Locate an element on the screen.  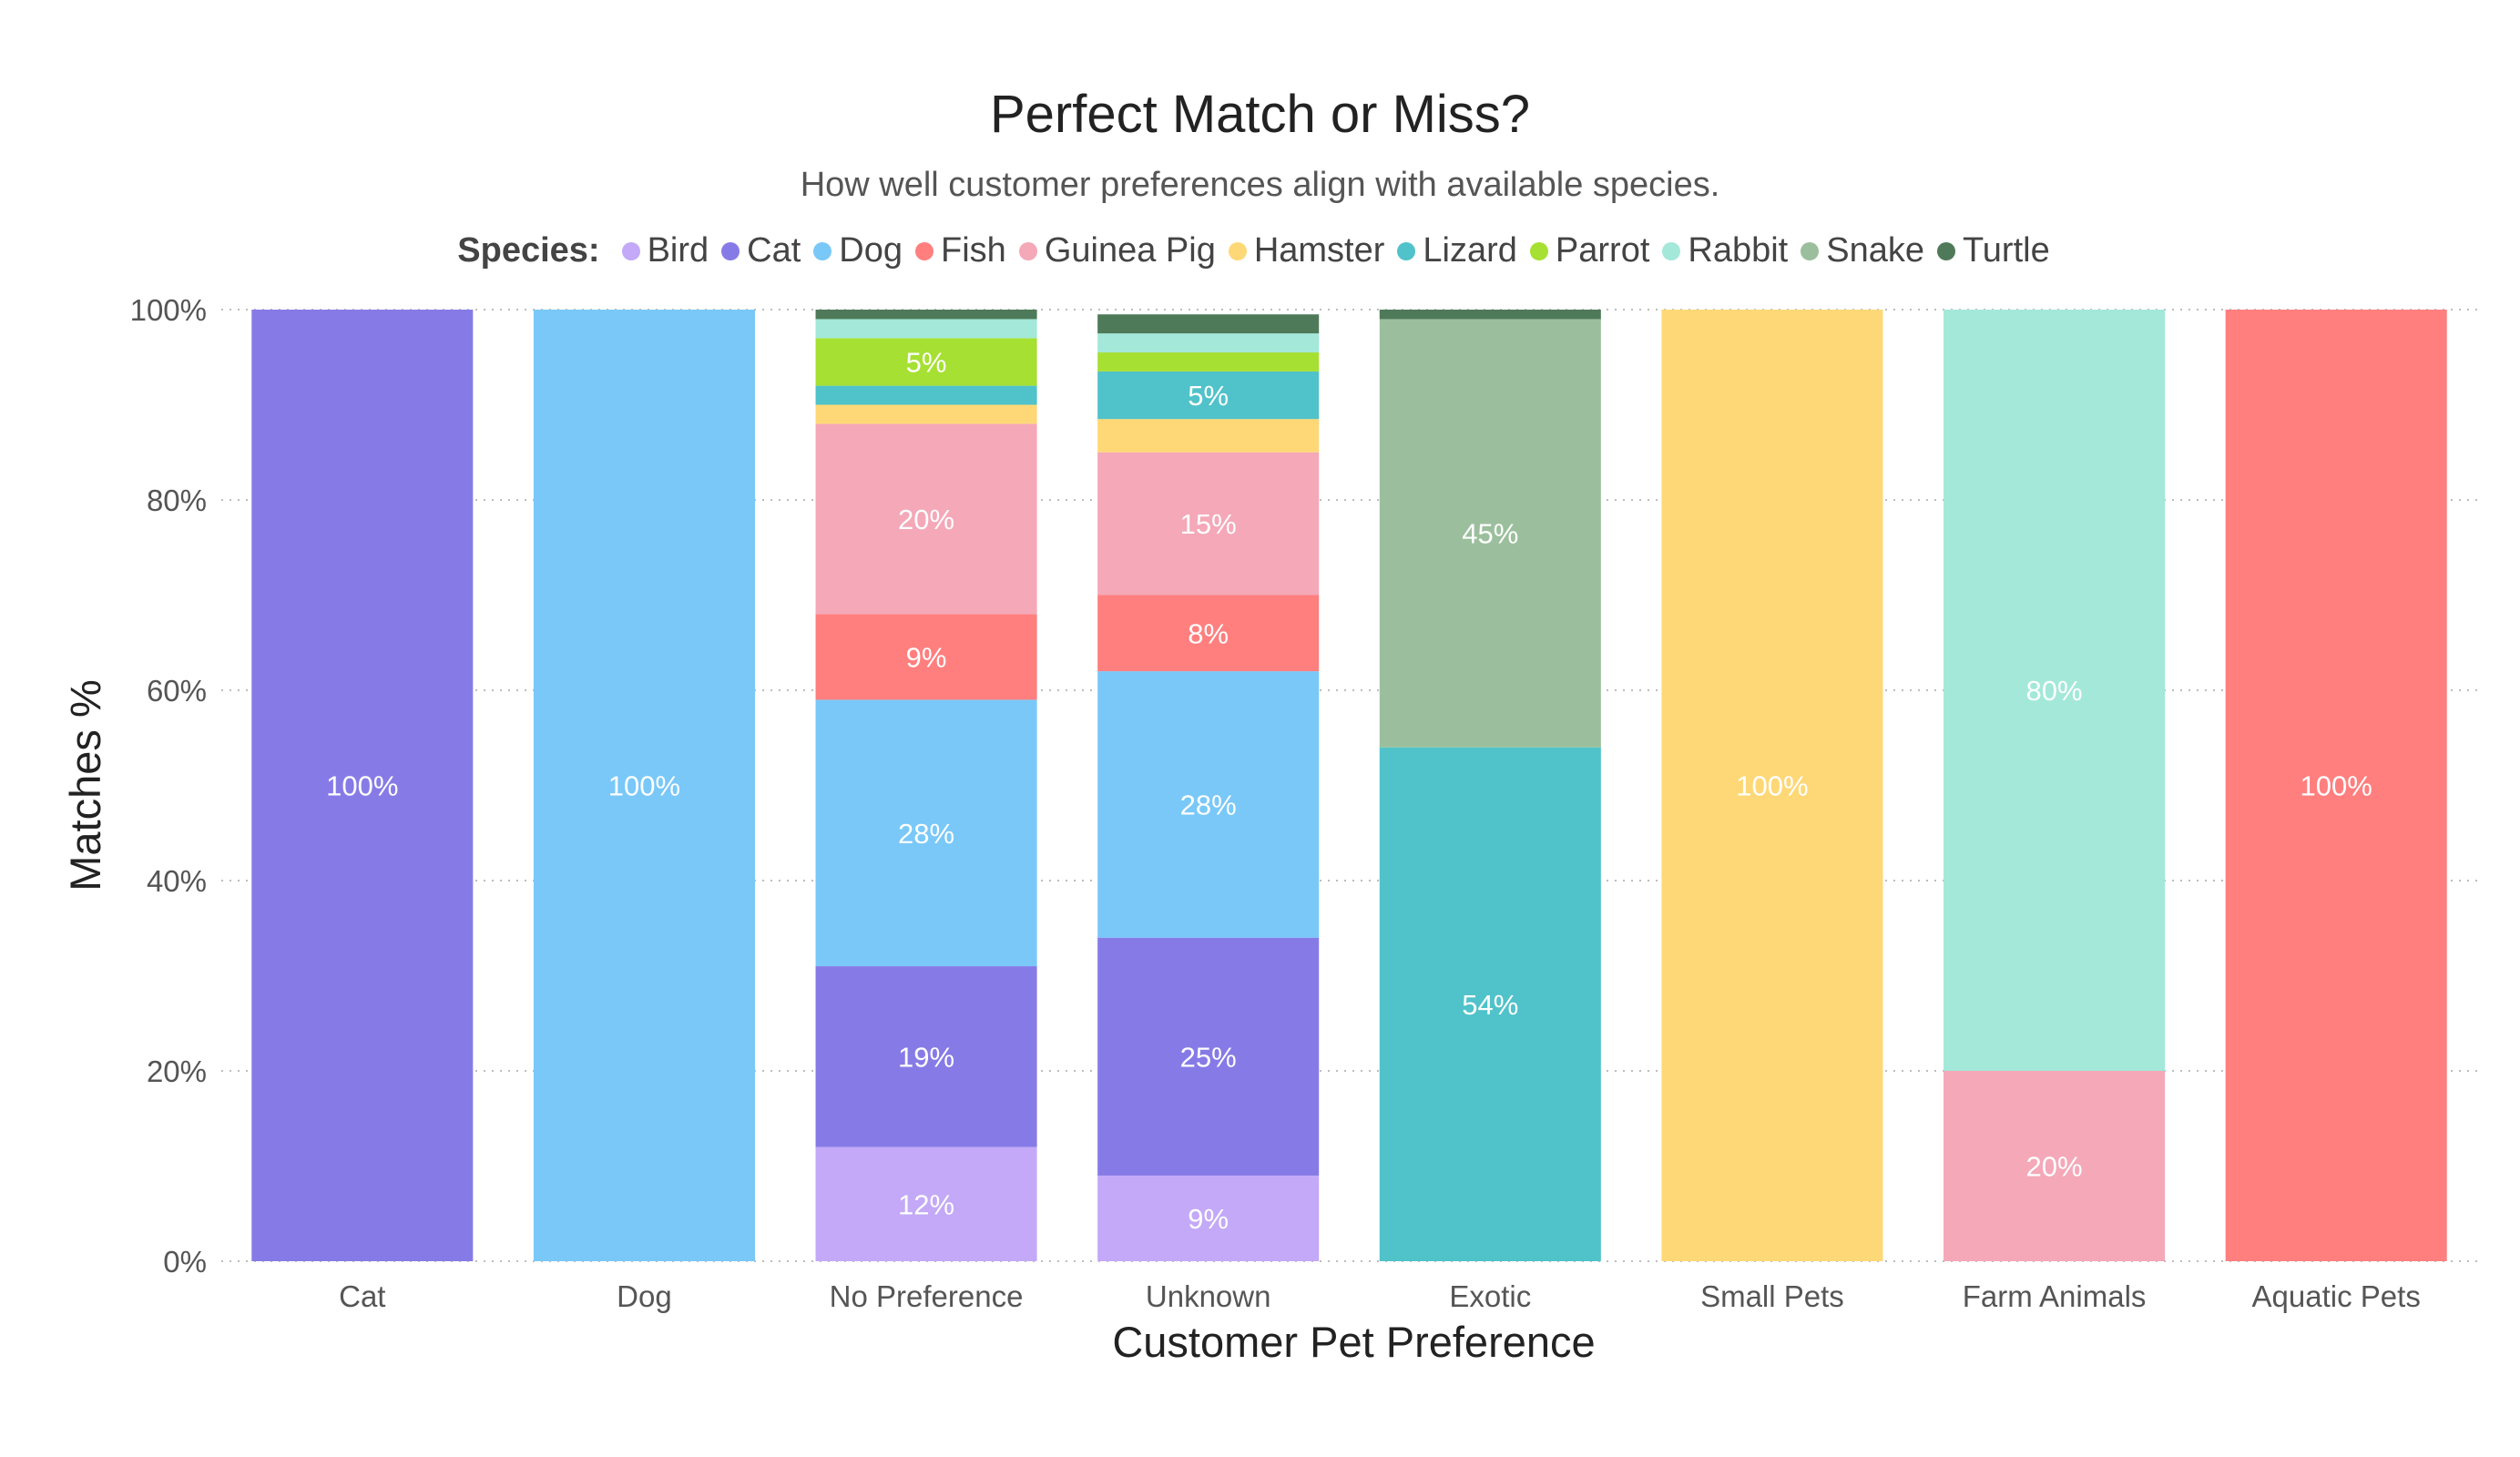
legend-label: Dog is located at coordinates (871, 251).